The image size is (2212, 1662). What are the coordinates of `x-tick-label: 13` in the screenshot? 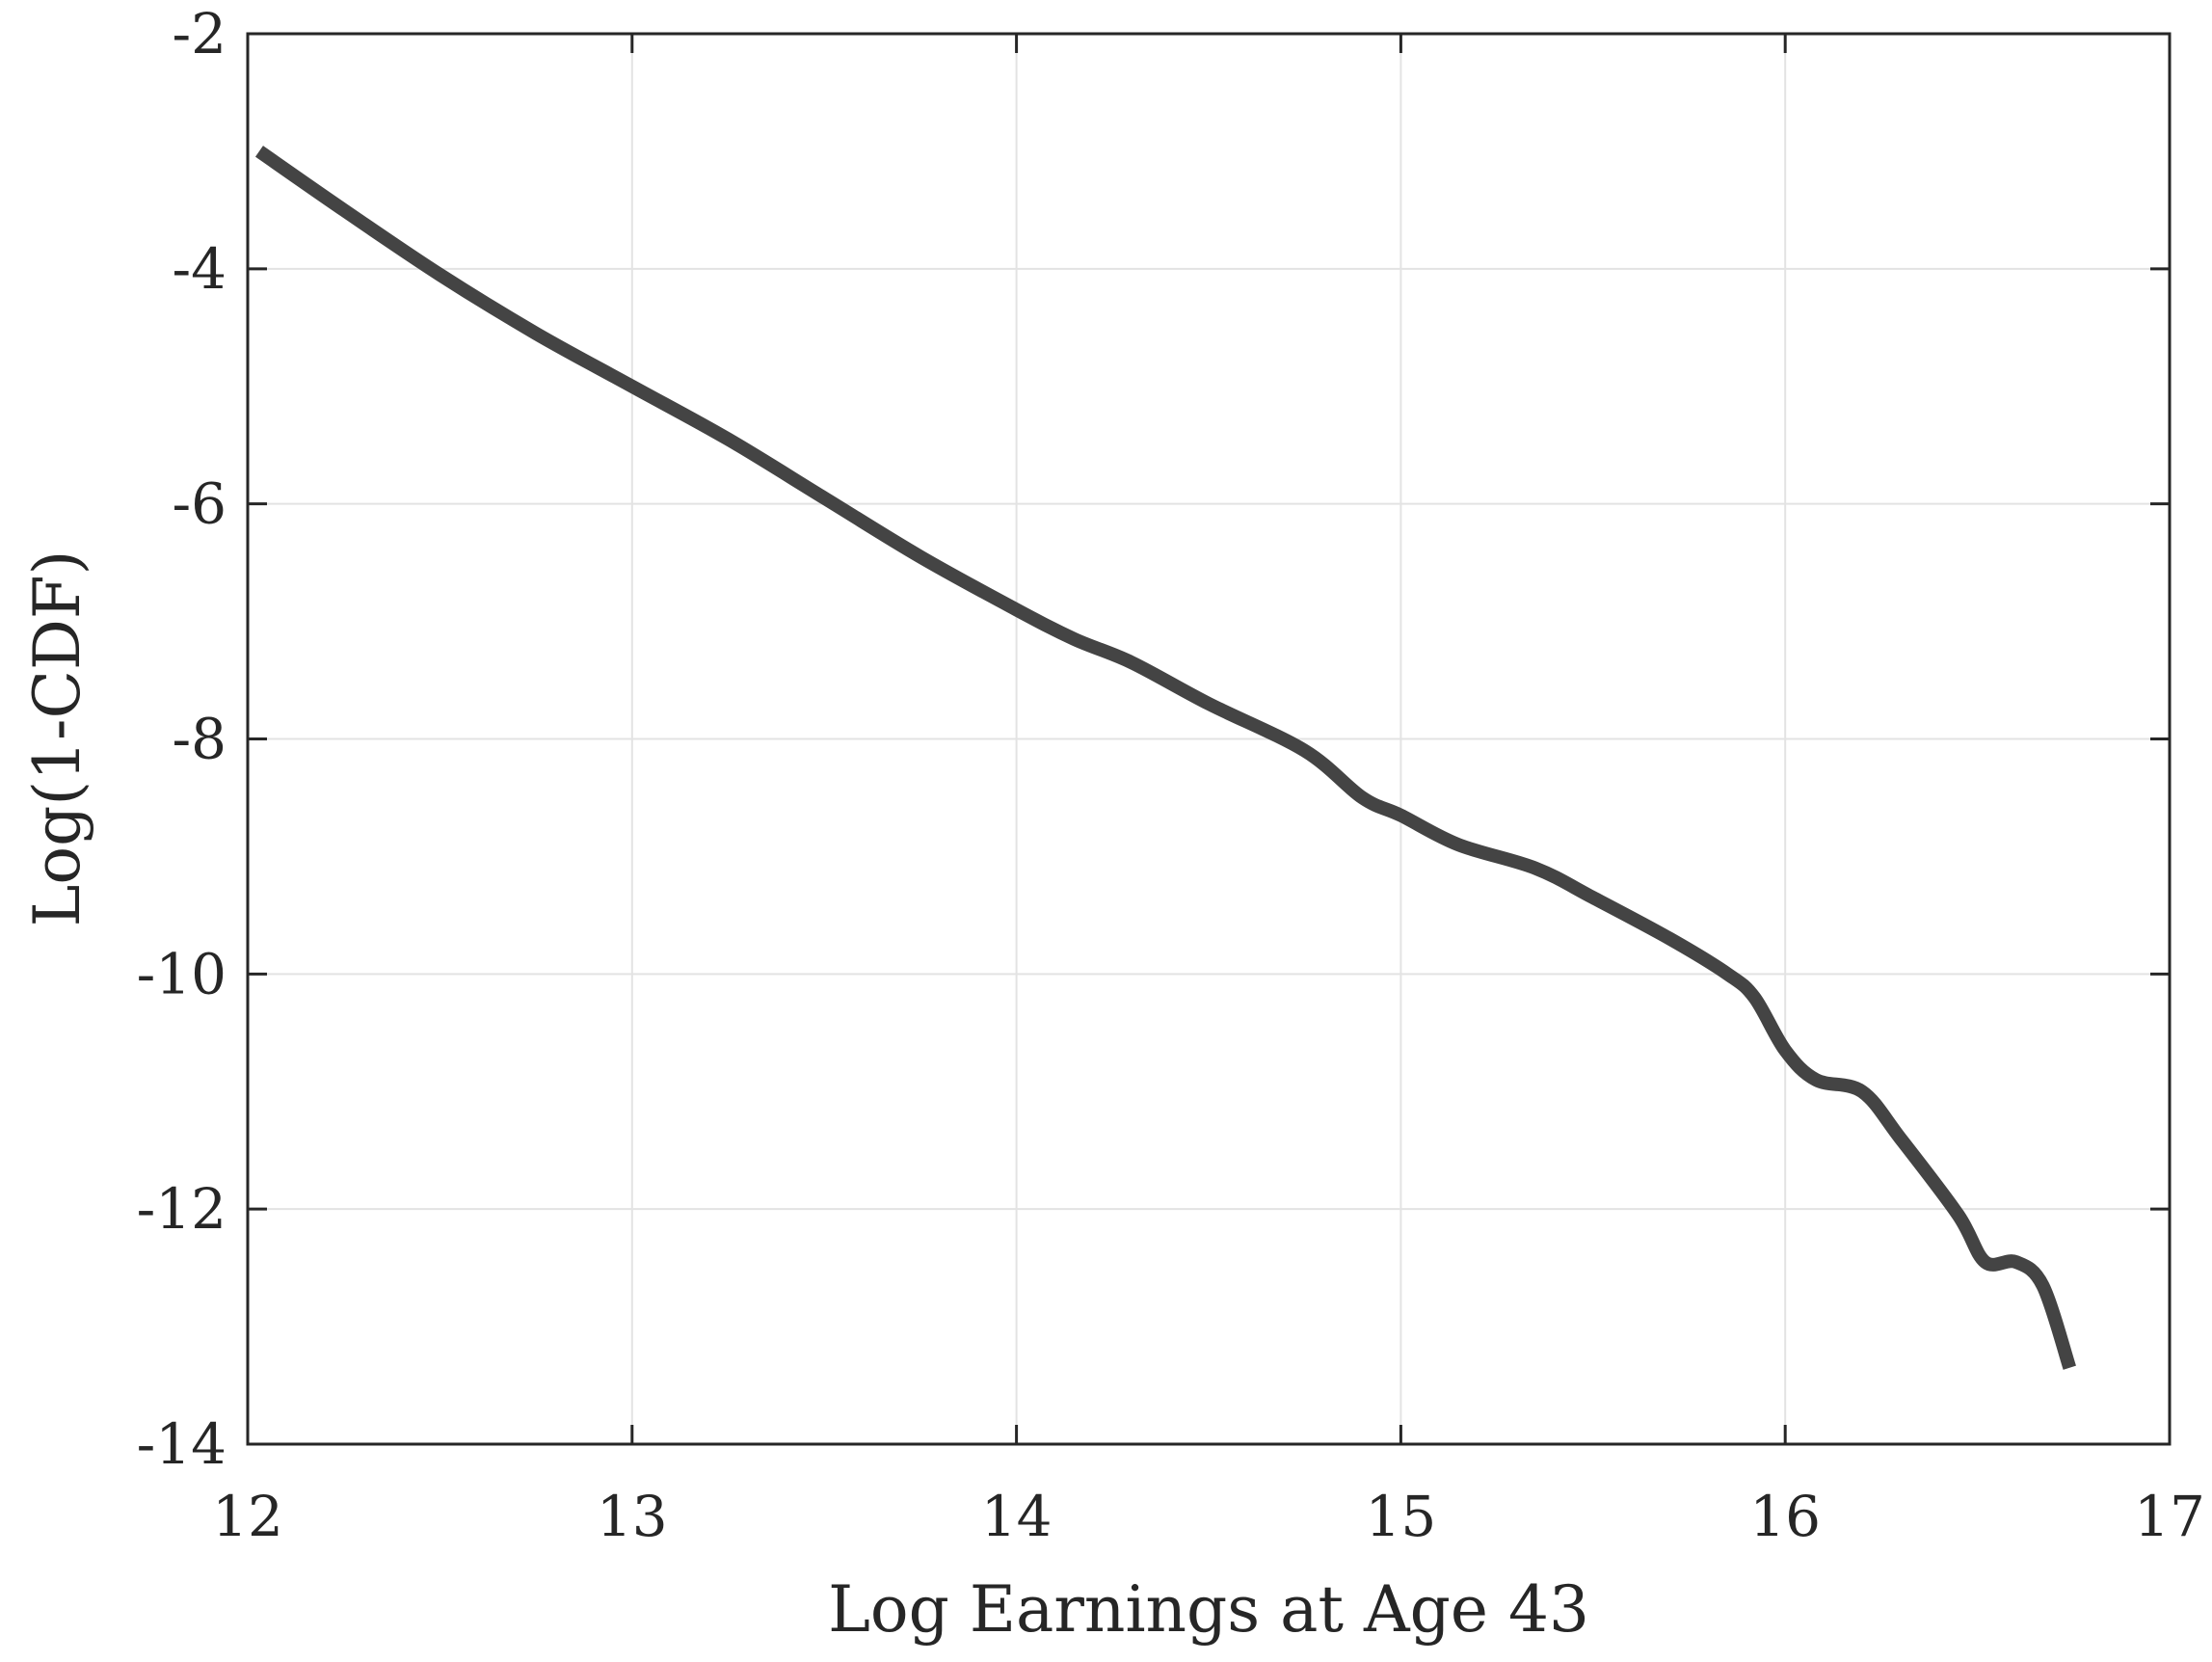 It's located at (632, 1516).